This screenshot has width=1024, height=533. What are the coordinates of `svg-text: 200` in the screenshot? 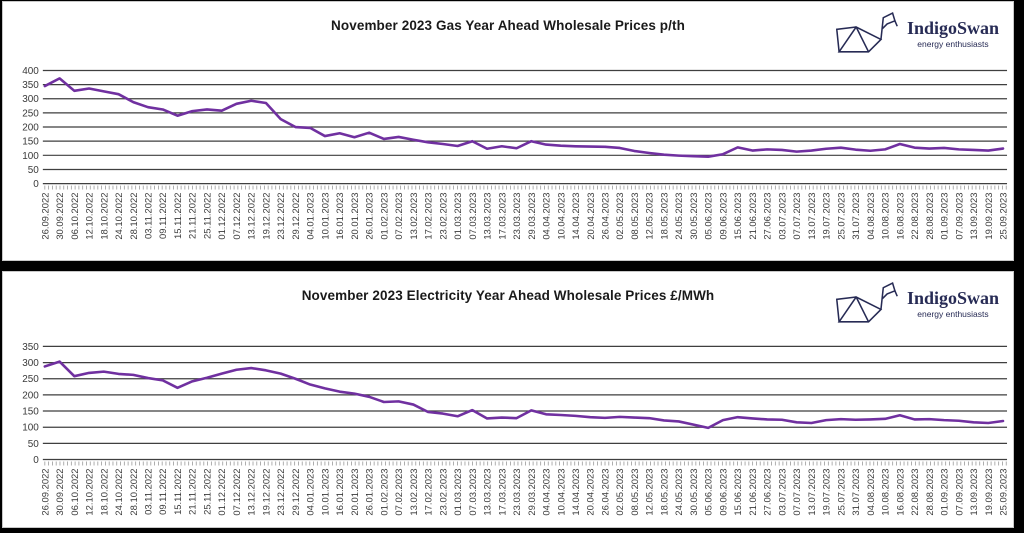 It's located at (30, 395).